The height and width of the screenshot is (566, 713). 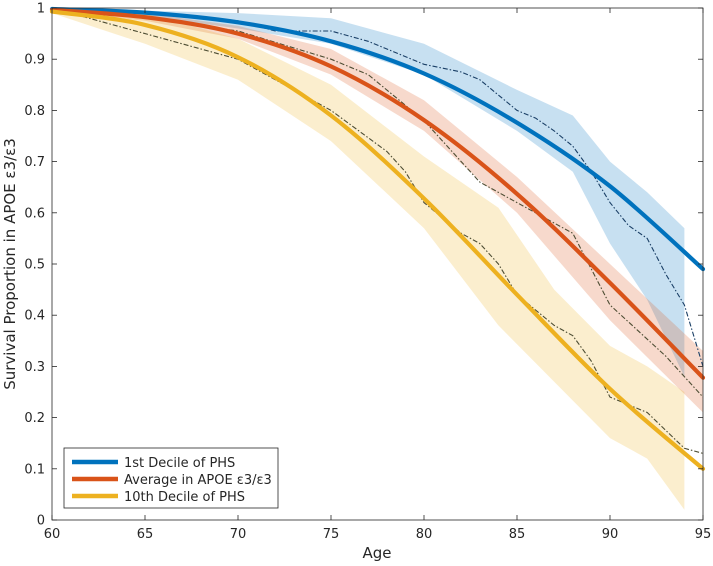 I want to click on x-tick-label: 70, so click(x=238, y=534).